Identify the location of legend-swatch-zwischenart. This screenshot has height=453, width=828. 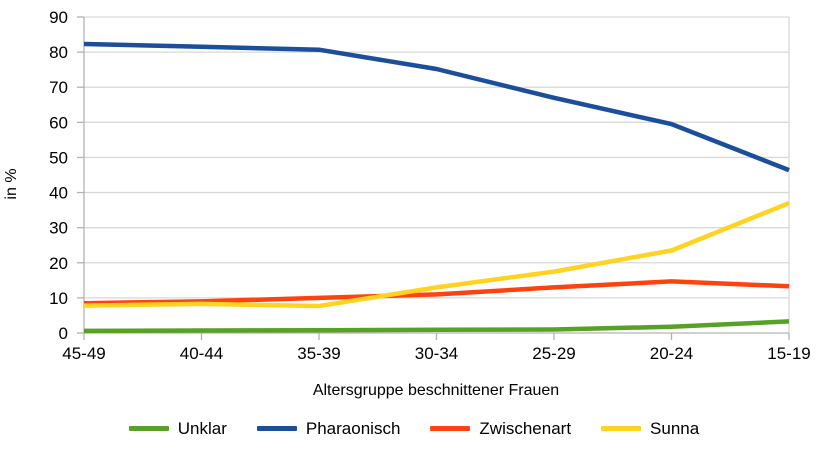
(450, 428).